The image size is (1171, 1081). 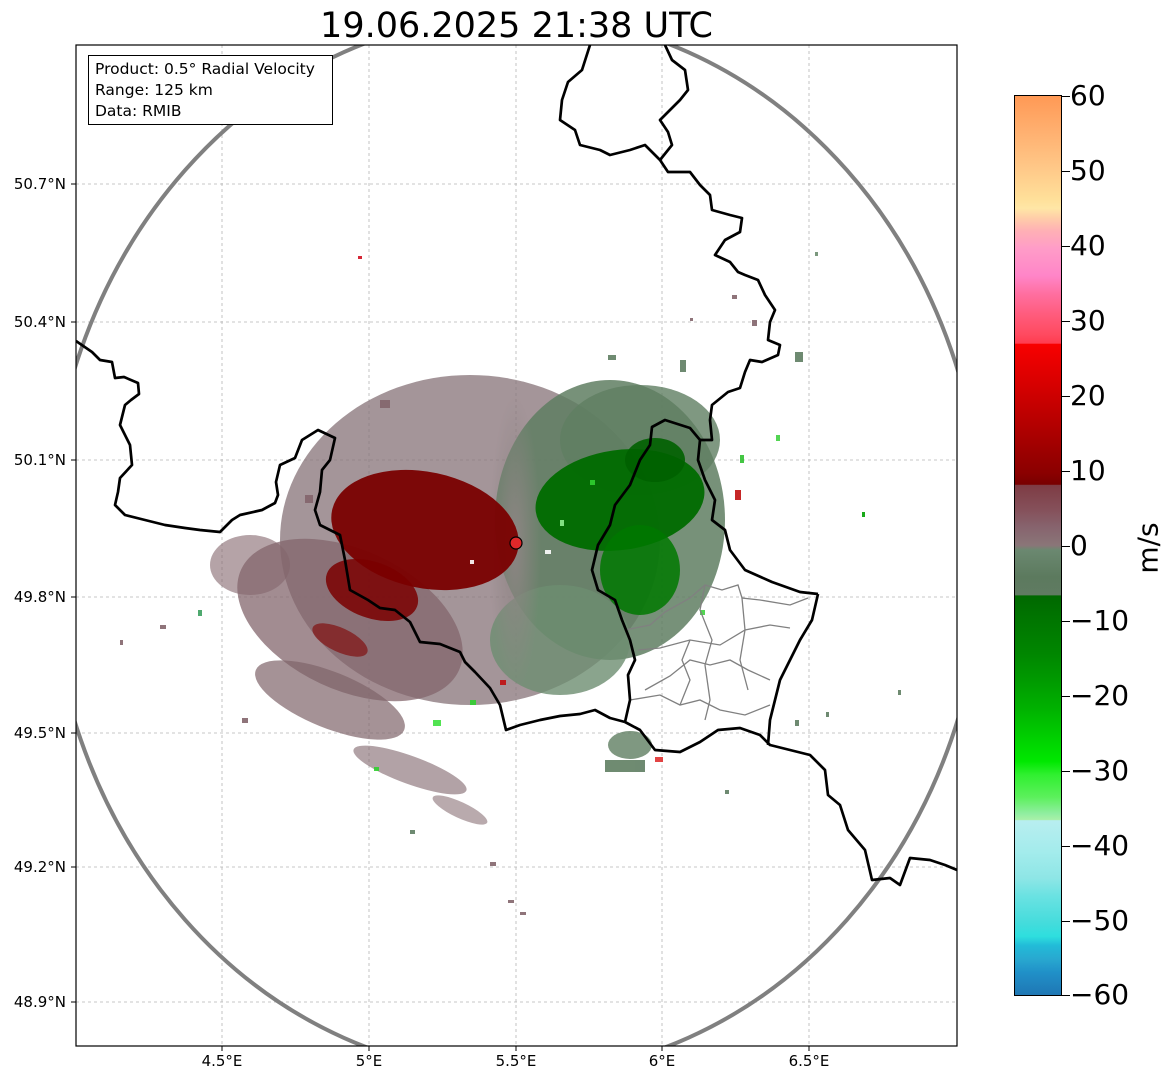 What do you see at coordinates (39, 597) in the screenshot?
I see `lat-tick-label: 49.8°N` at bounding box center [39, 597].